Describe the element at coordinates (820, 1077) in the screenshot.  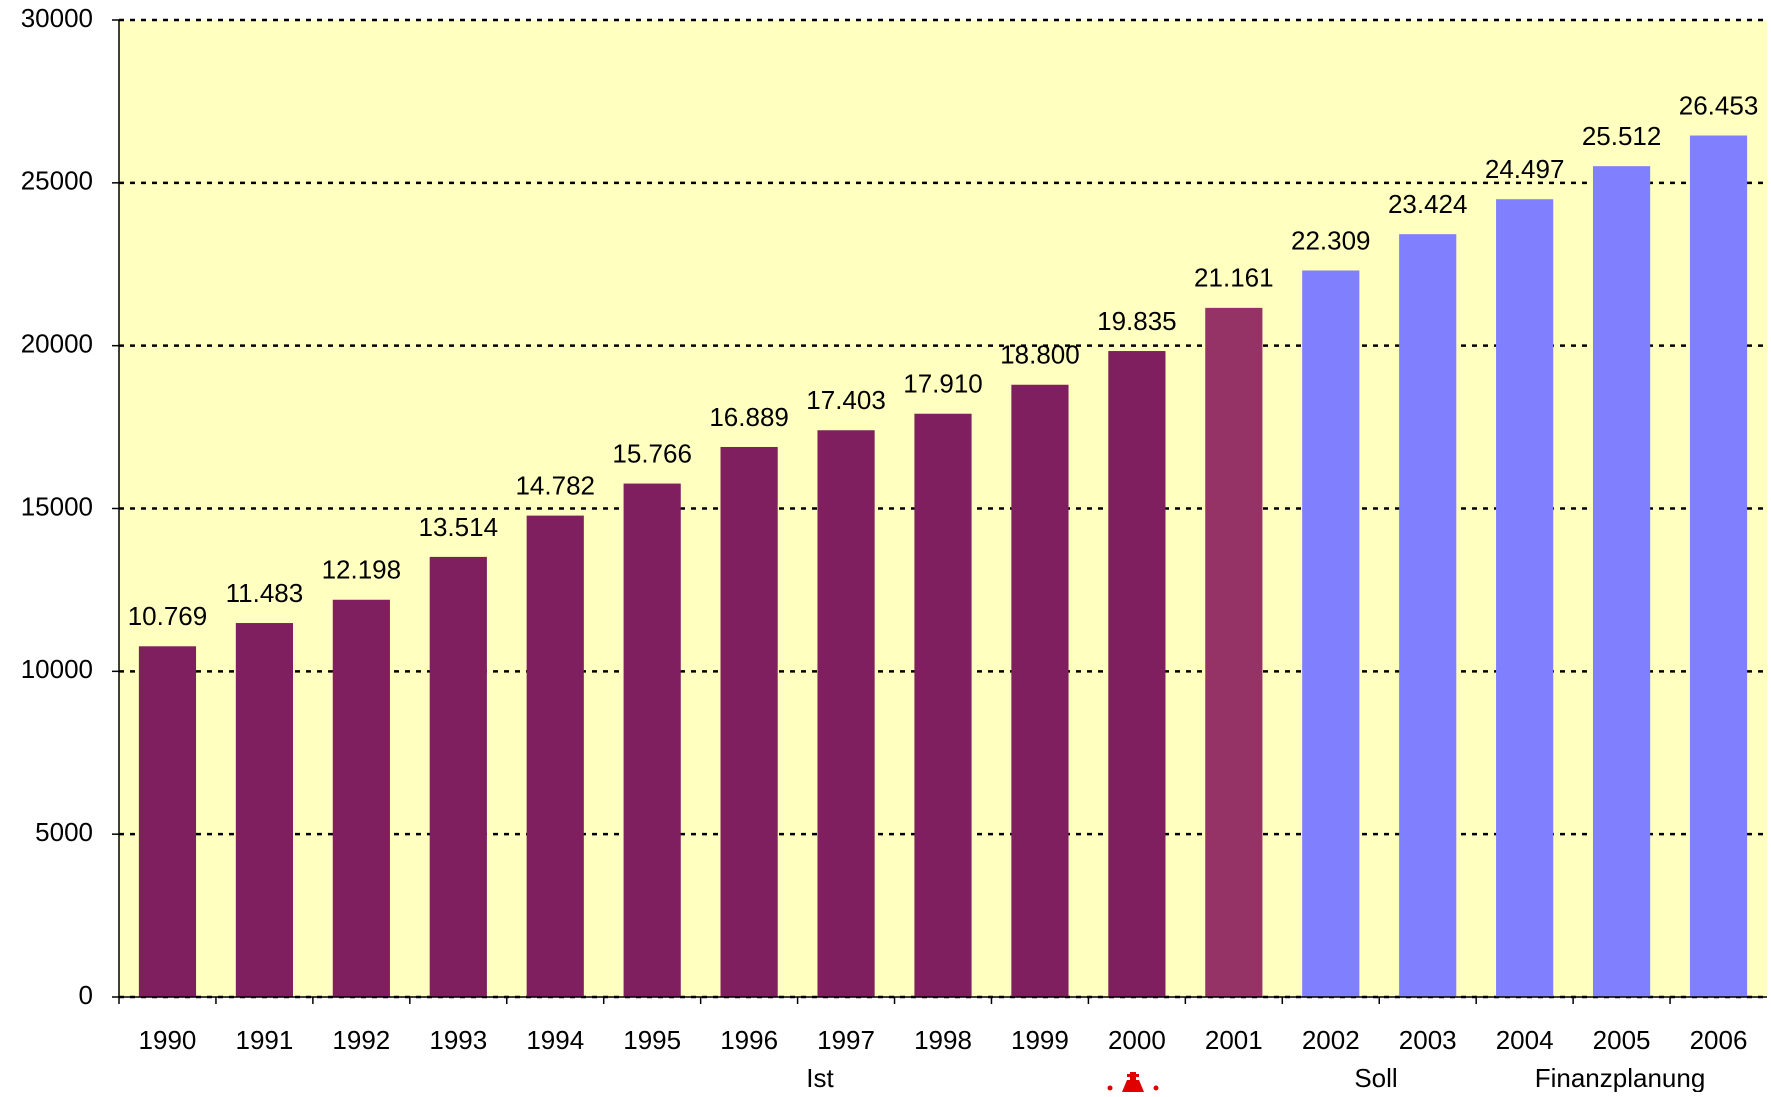
I see `group-label: Ist` at that location.